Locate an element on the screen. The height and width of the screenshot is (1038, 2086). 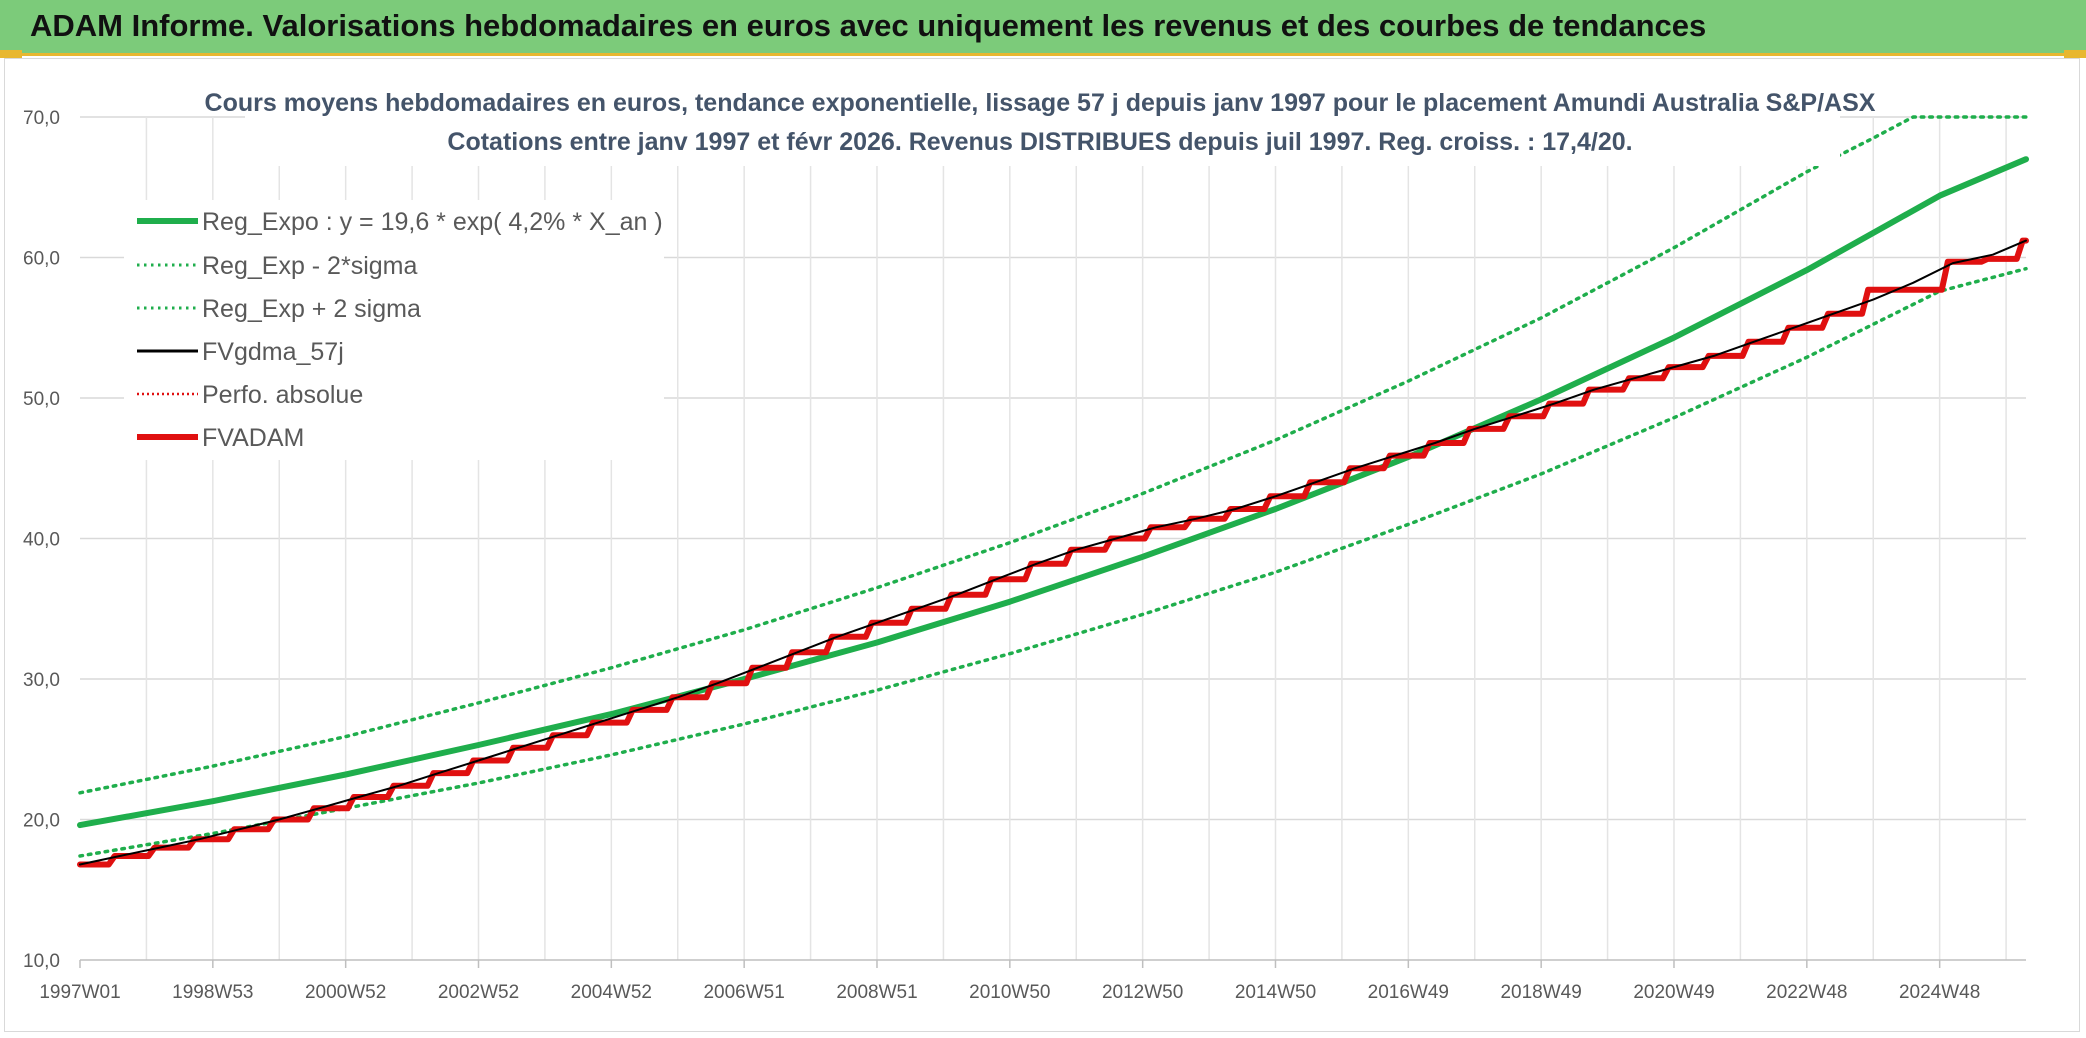
x-tick-label: 2014W50 is located at coordinates (1275, 992).